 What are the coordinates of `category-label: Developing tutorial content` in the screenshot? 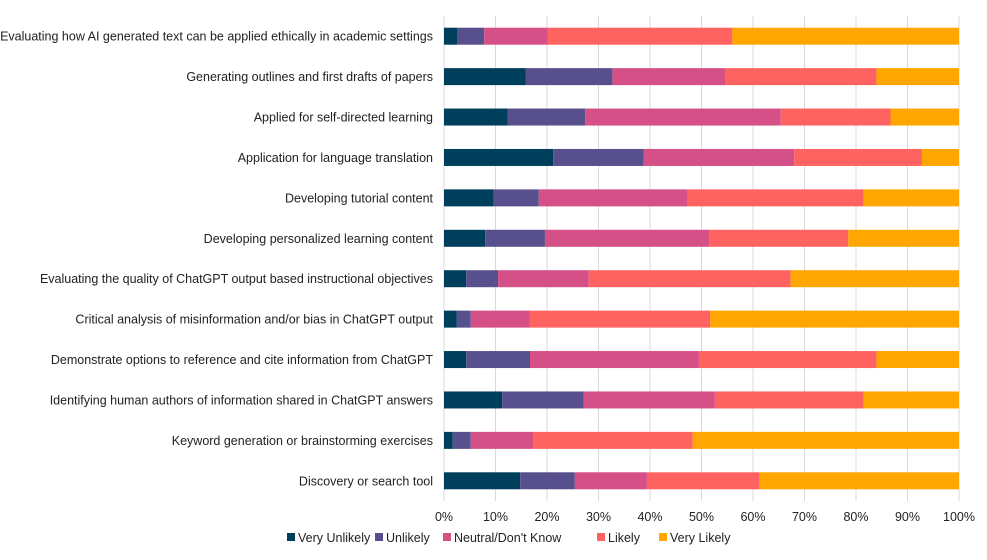 It's located at (359, 198).